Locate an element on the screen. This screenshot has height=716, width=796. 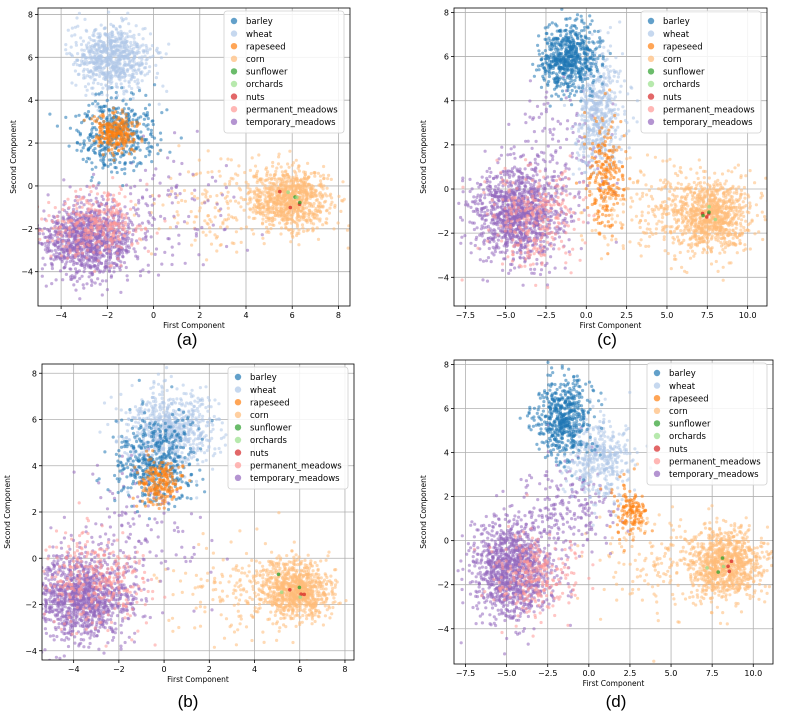
legend-label-nuts: nuts is located at coordinates (255, 98).